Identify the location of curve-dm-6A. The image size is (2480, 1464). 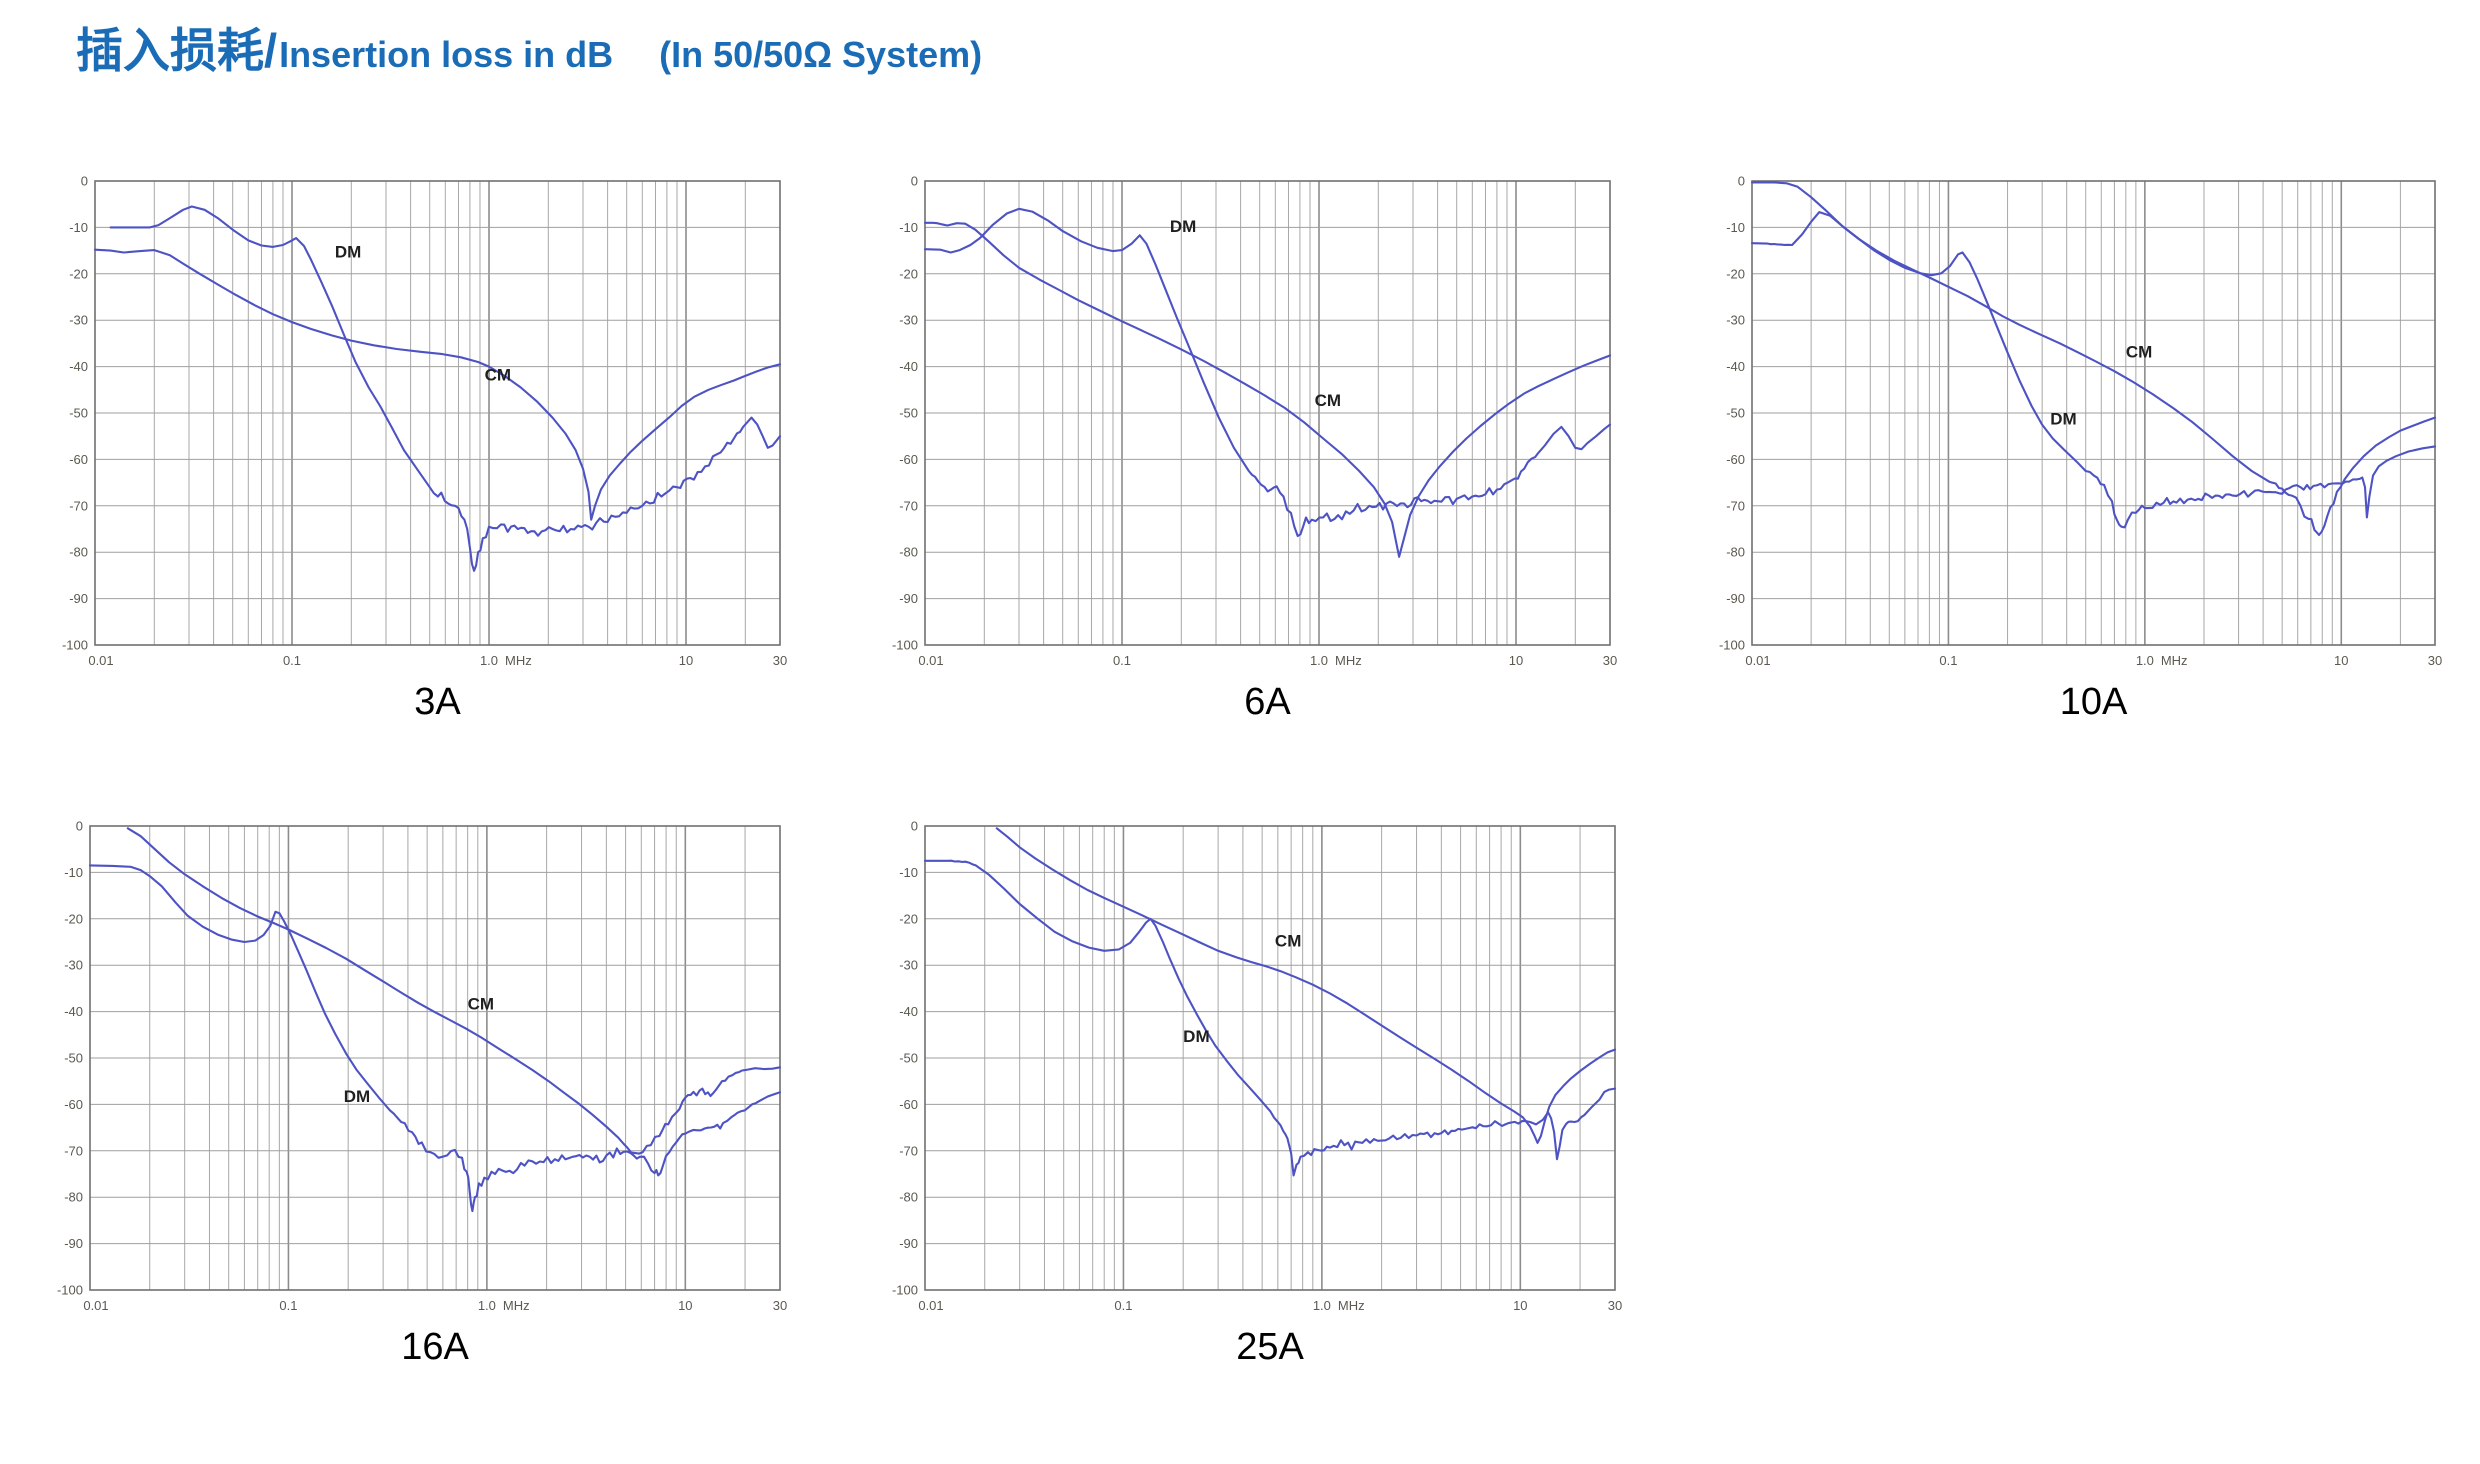
(1267, 372).